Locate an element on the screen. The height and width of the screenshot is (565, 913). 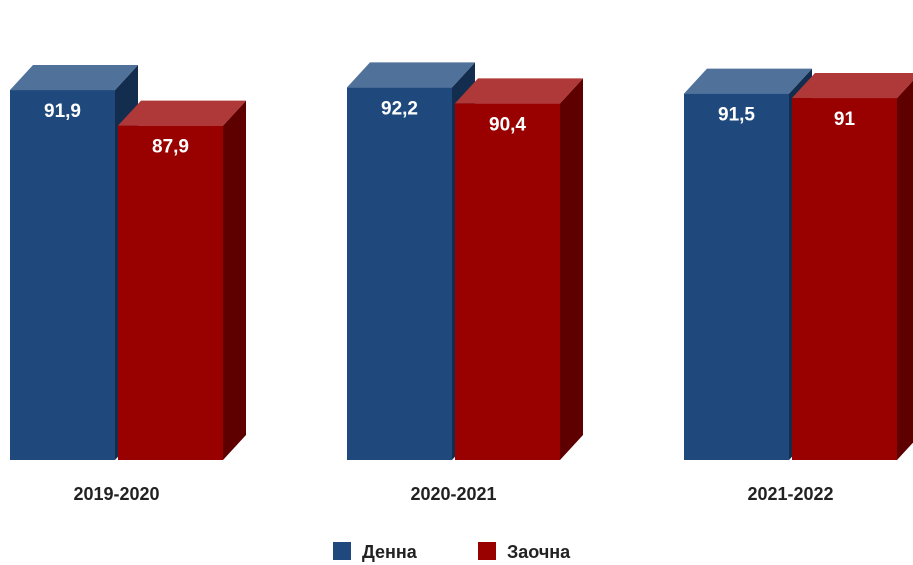
bar-value-label: 91,9 is located at coordinates (62, 111).